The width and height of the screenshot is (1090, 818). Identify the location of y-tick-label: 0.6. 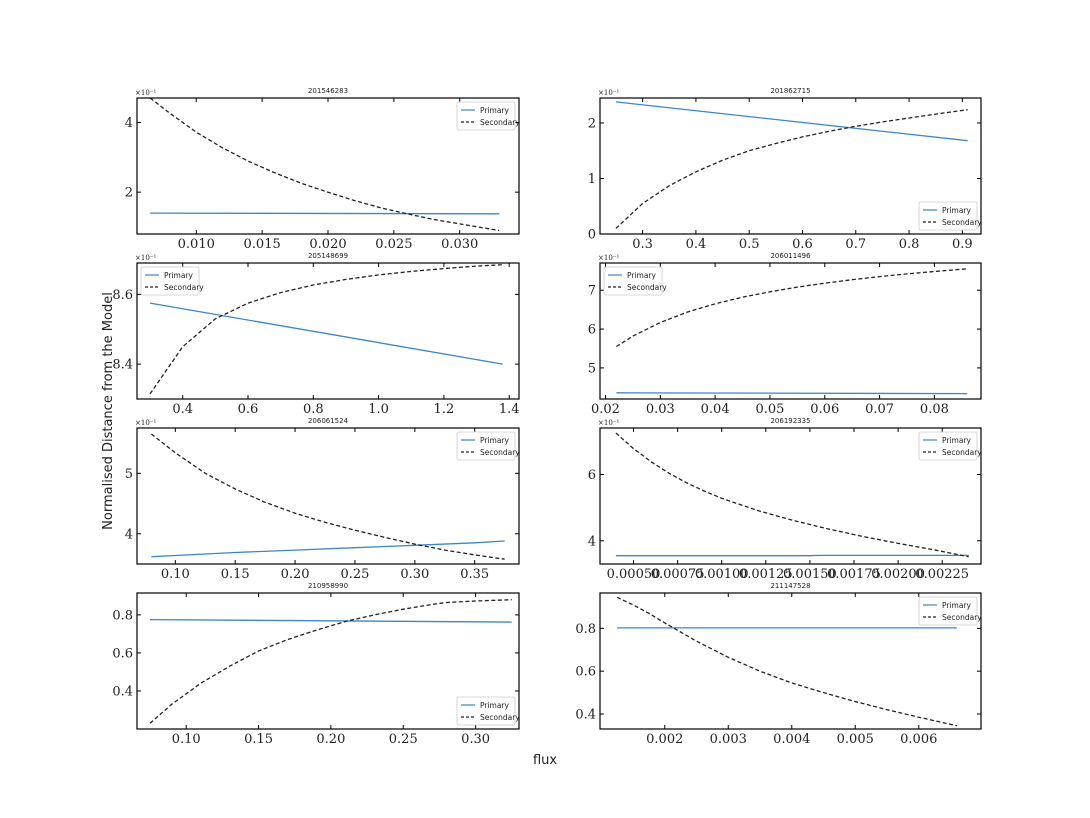
(122, 653).